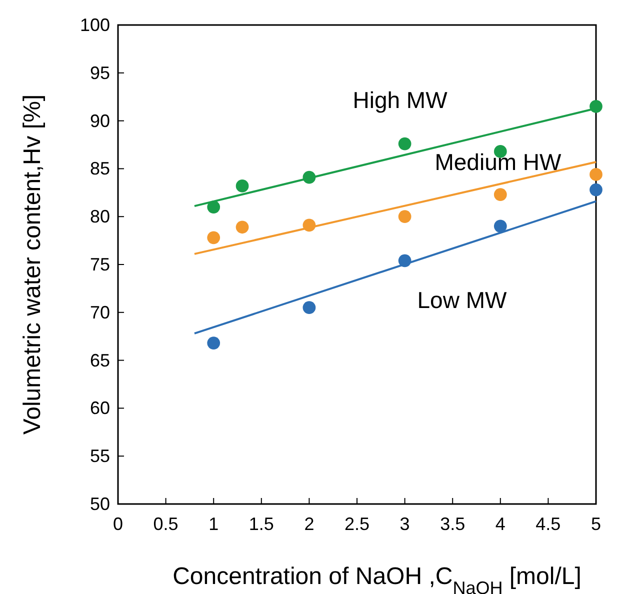 Image resolution: width=633 pixels, height=594 pixels. I want to click on x-axis-title: Concentration of NaOH ,C$_{NaOH}$ [mol/L], so click(377, 578).